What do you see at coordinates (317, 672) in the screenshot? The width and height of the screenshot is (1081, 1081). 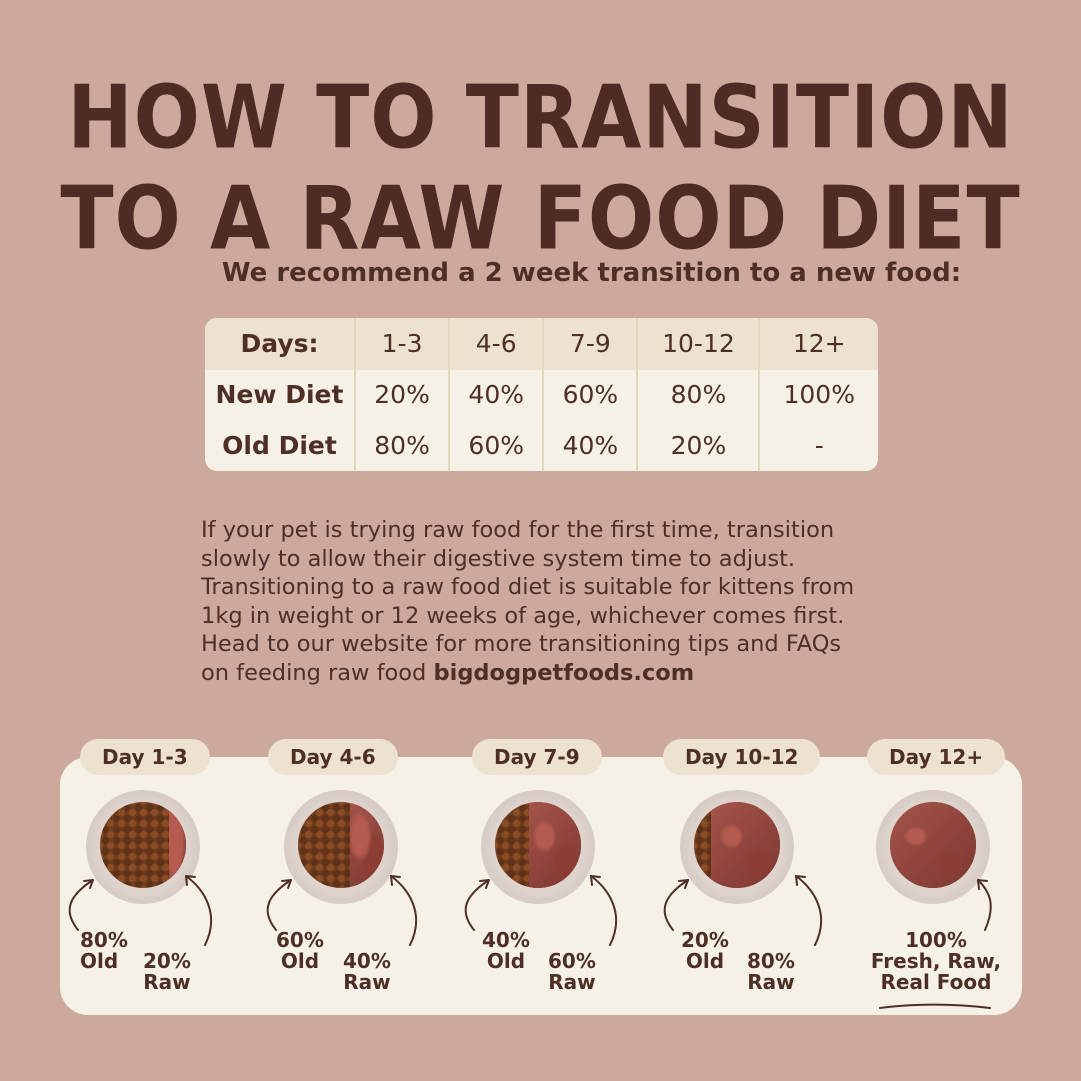 I see `paragraph-prefix: on feeding raw food` at bounding box center [317, 672].